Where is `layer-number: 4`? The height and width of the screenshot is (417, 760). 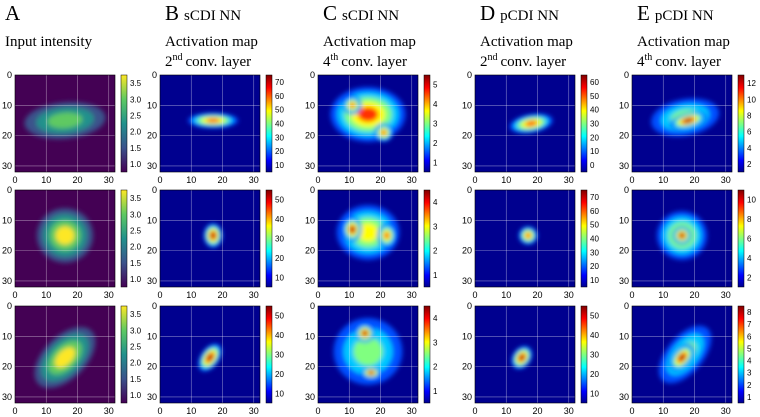
layer-number: 4 is located at coordinates (327, 62).